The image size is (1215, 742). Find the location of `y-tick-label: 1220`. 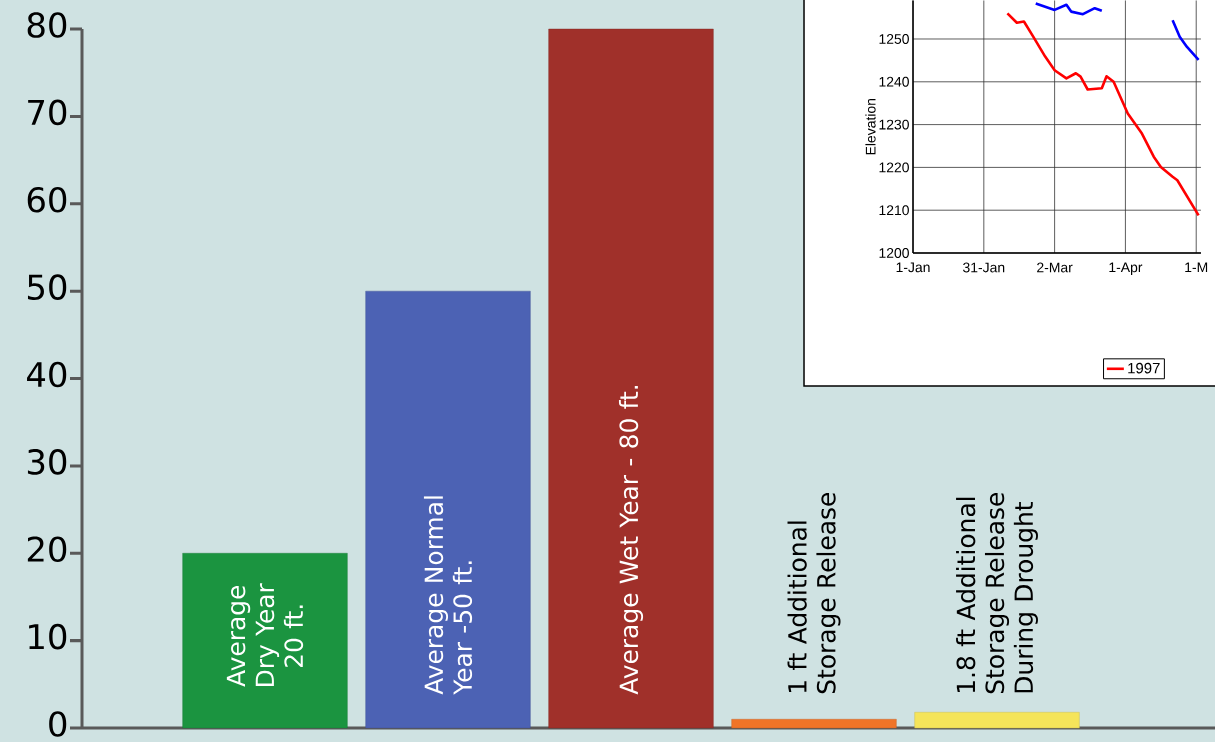

y-tick-label: 1220 is located at coordinates (894, 167).